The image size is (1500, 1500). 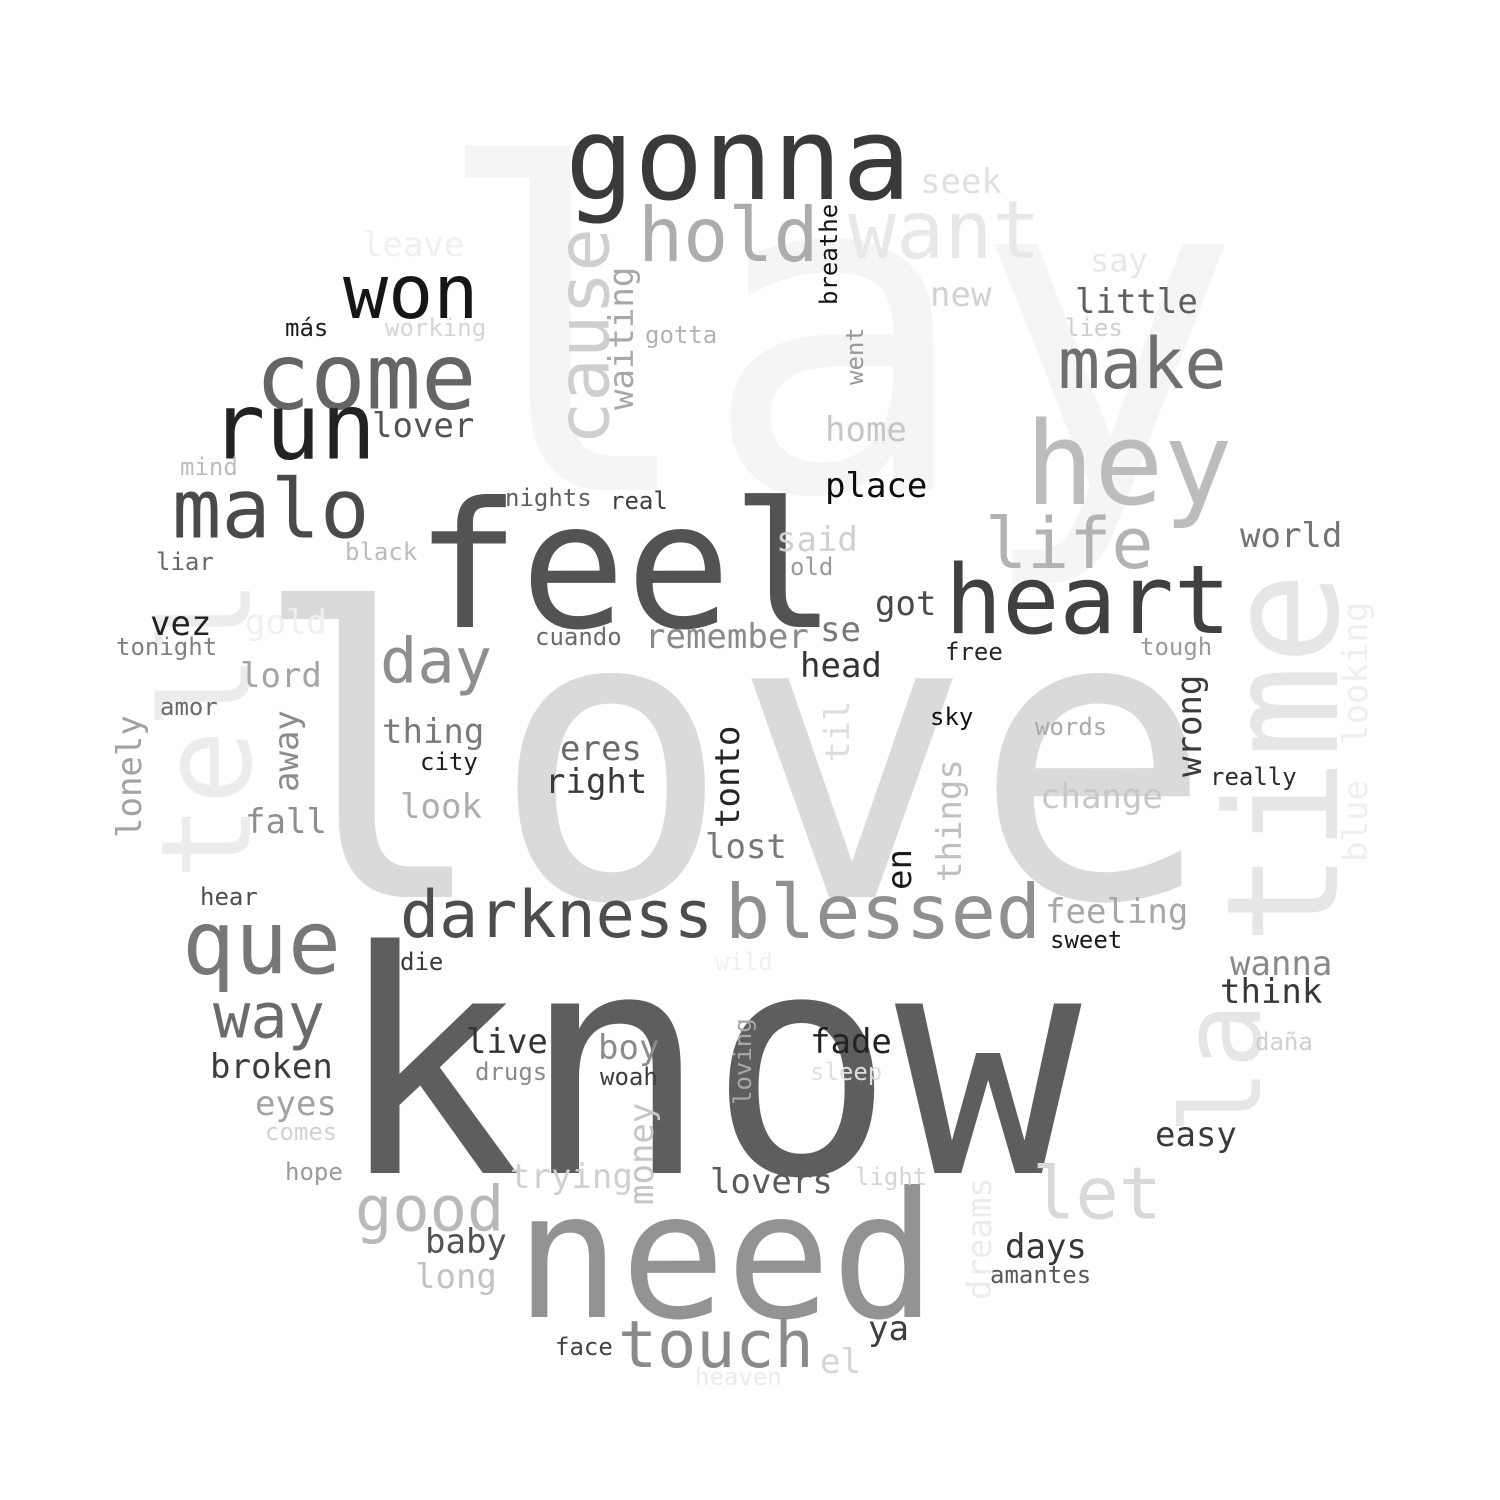 I want to click on word-71: city, so click(x=449, y=761).